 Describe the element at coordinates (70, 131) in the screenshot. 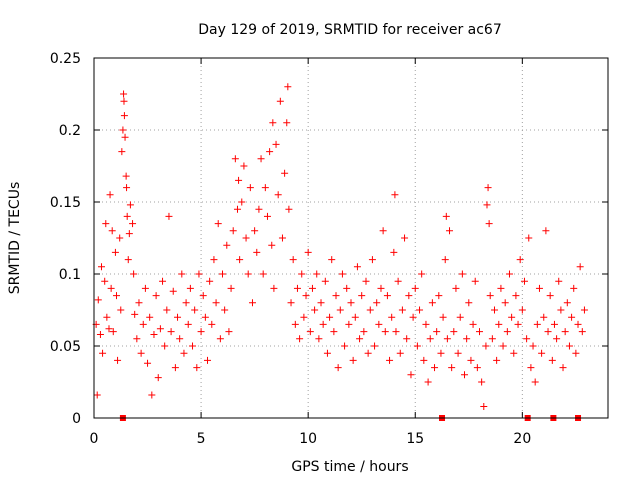

I see `y-tick-label: 0.2` at that location.